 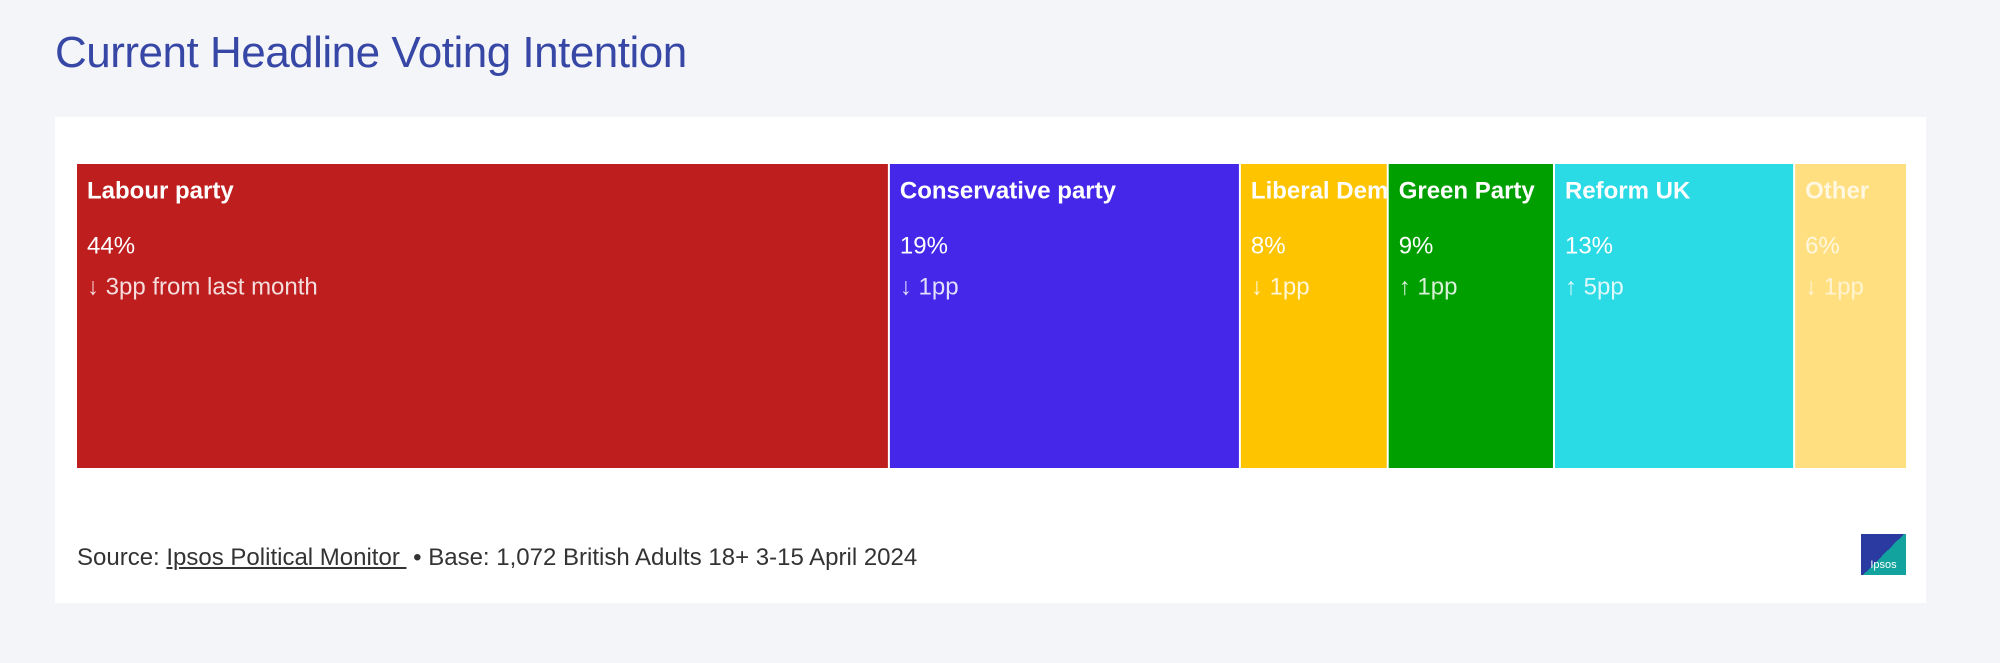 What do you see at coordinates (1268, 245) in the screenshot?
I see `value-label: 8%` at bounding box center [1268, 245].